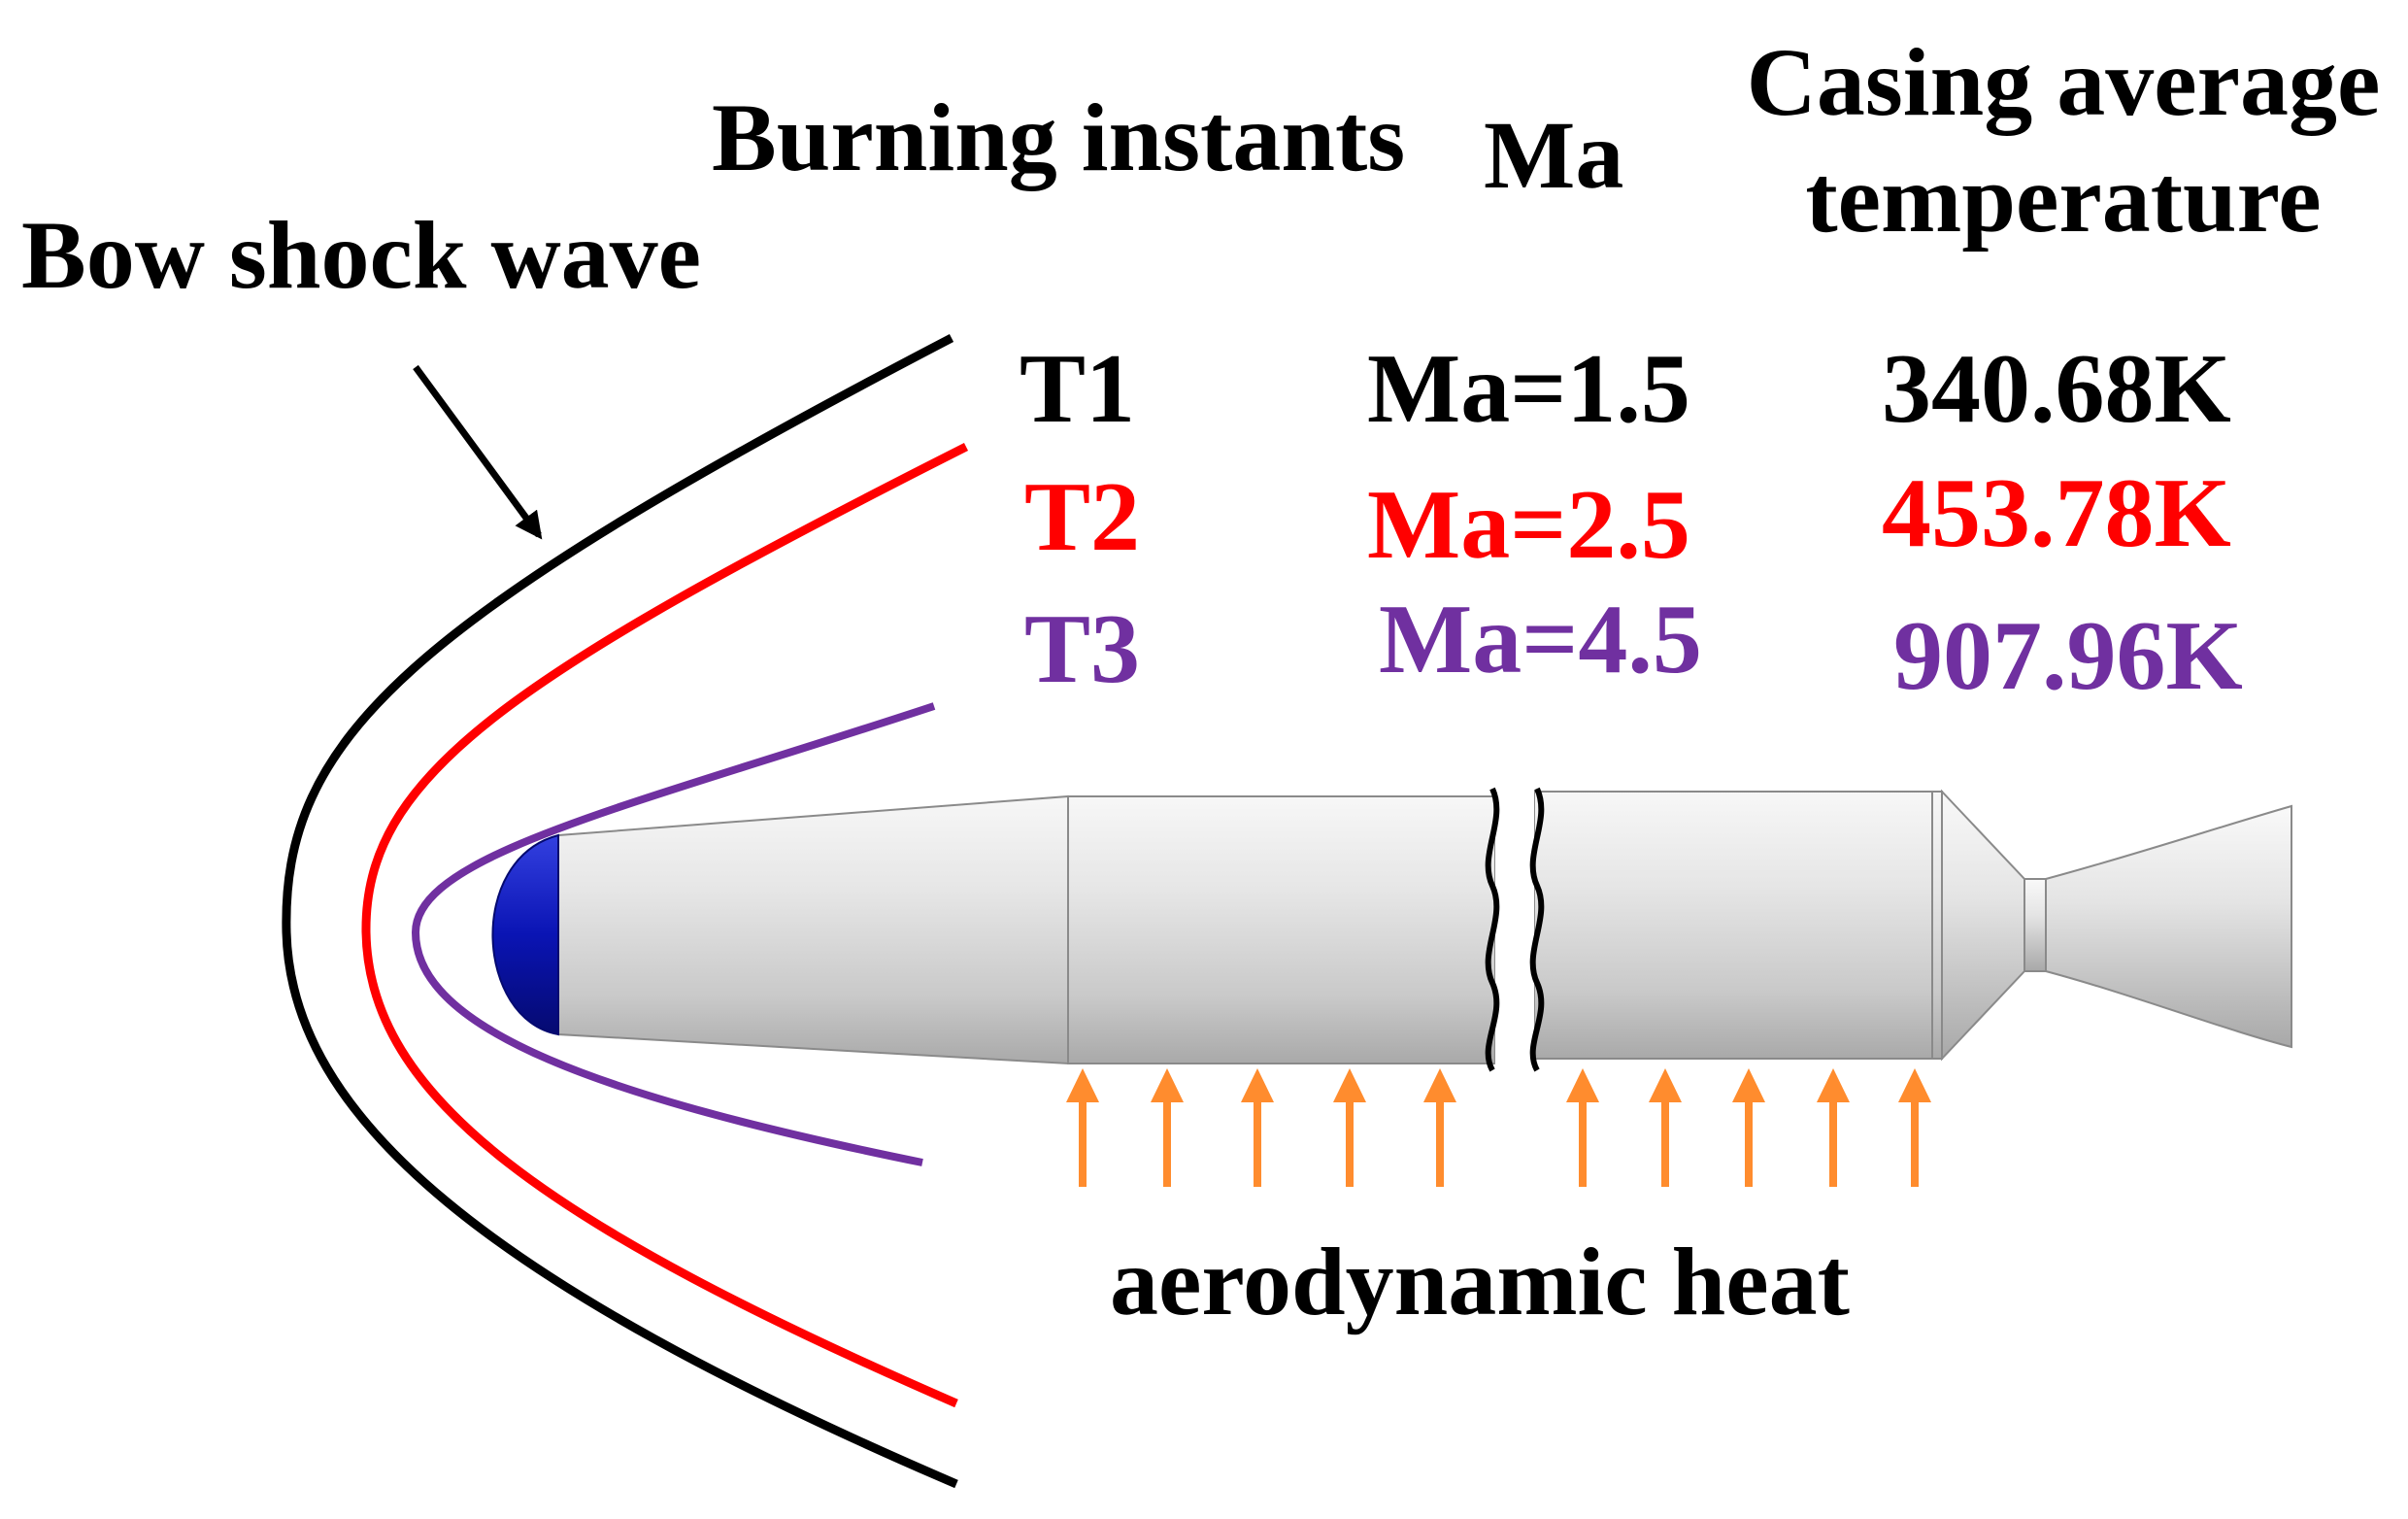  I want to click on row-t1-mach: Ma=1.5, so click(1529, 389).